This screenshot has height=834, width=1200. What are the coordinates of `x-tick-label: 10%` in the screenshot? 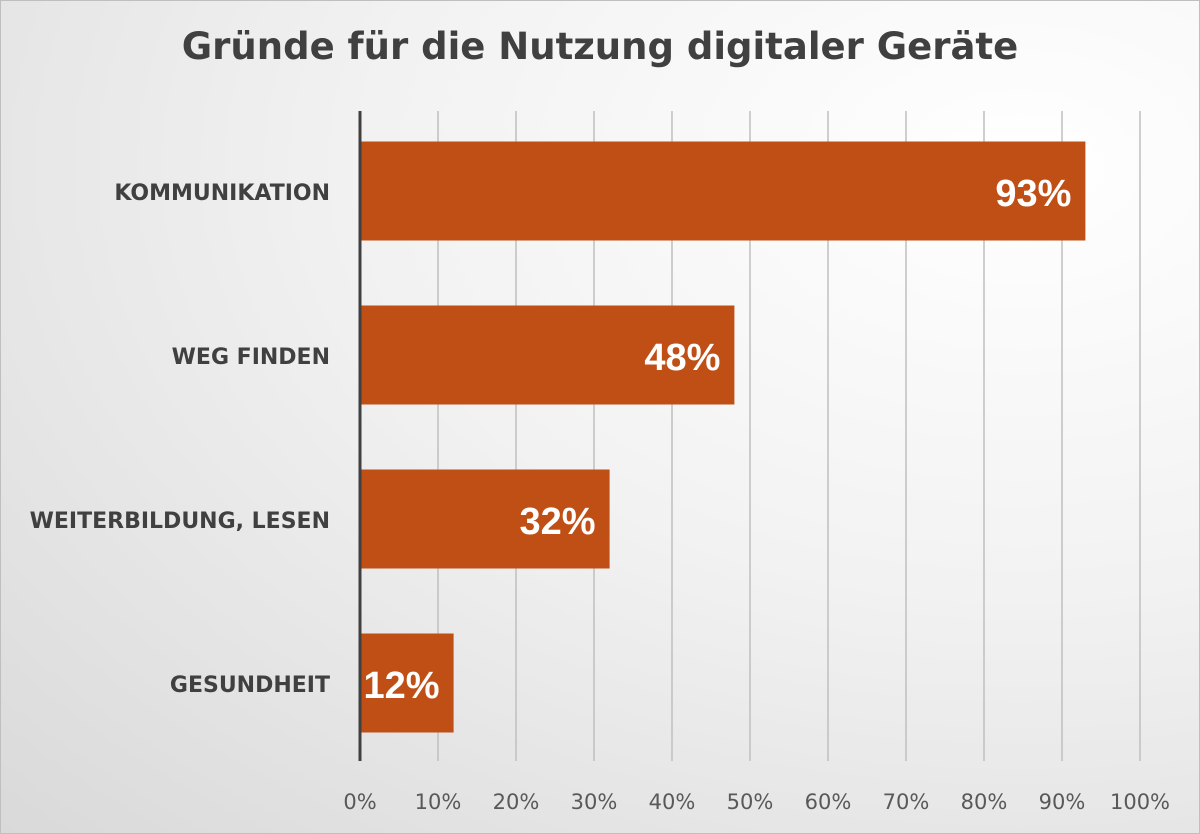 It's located at (438, 802).